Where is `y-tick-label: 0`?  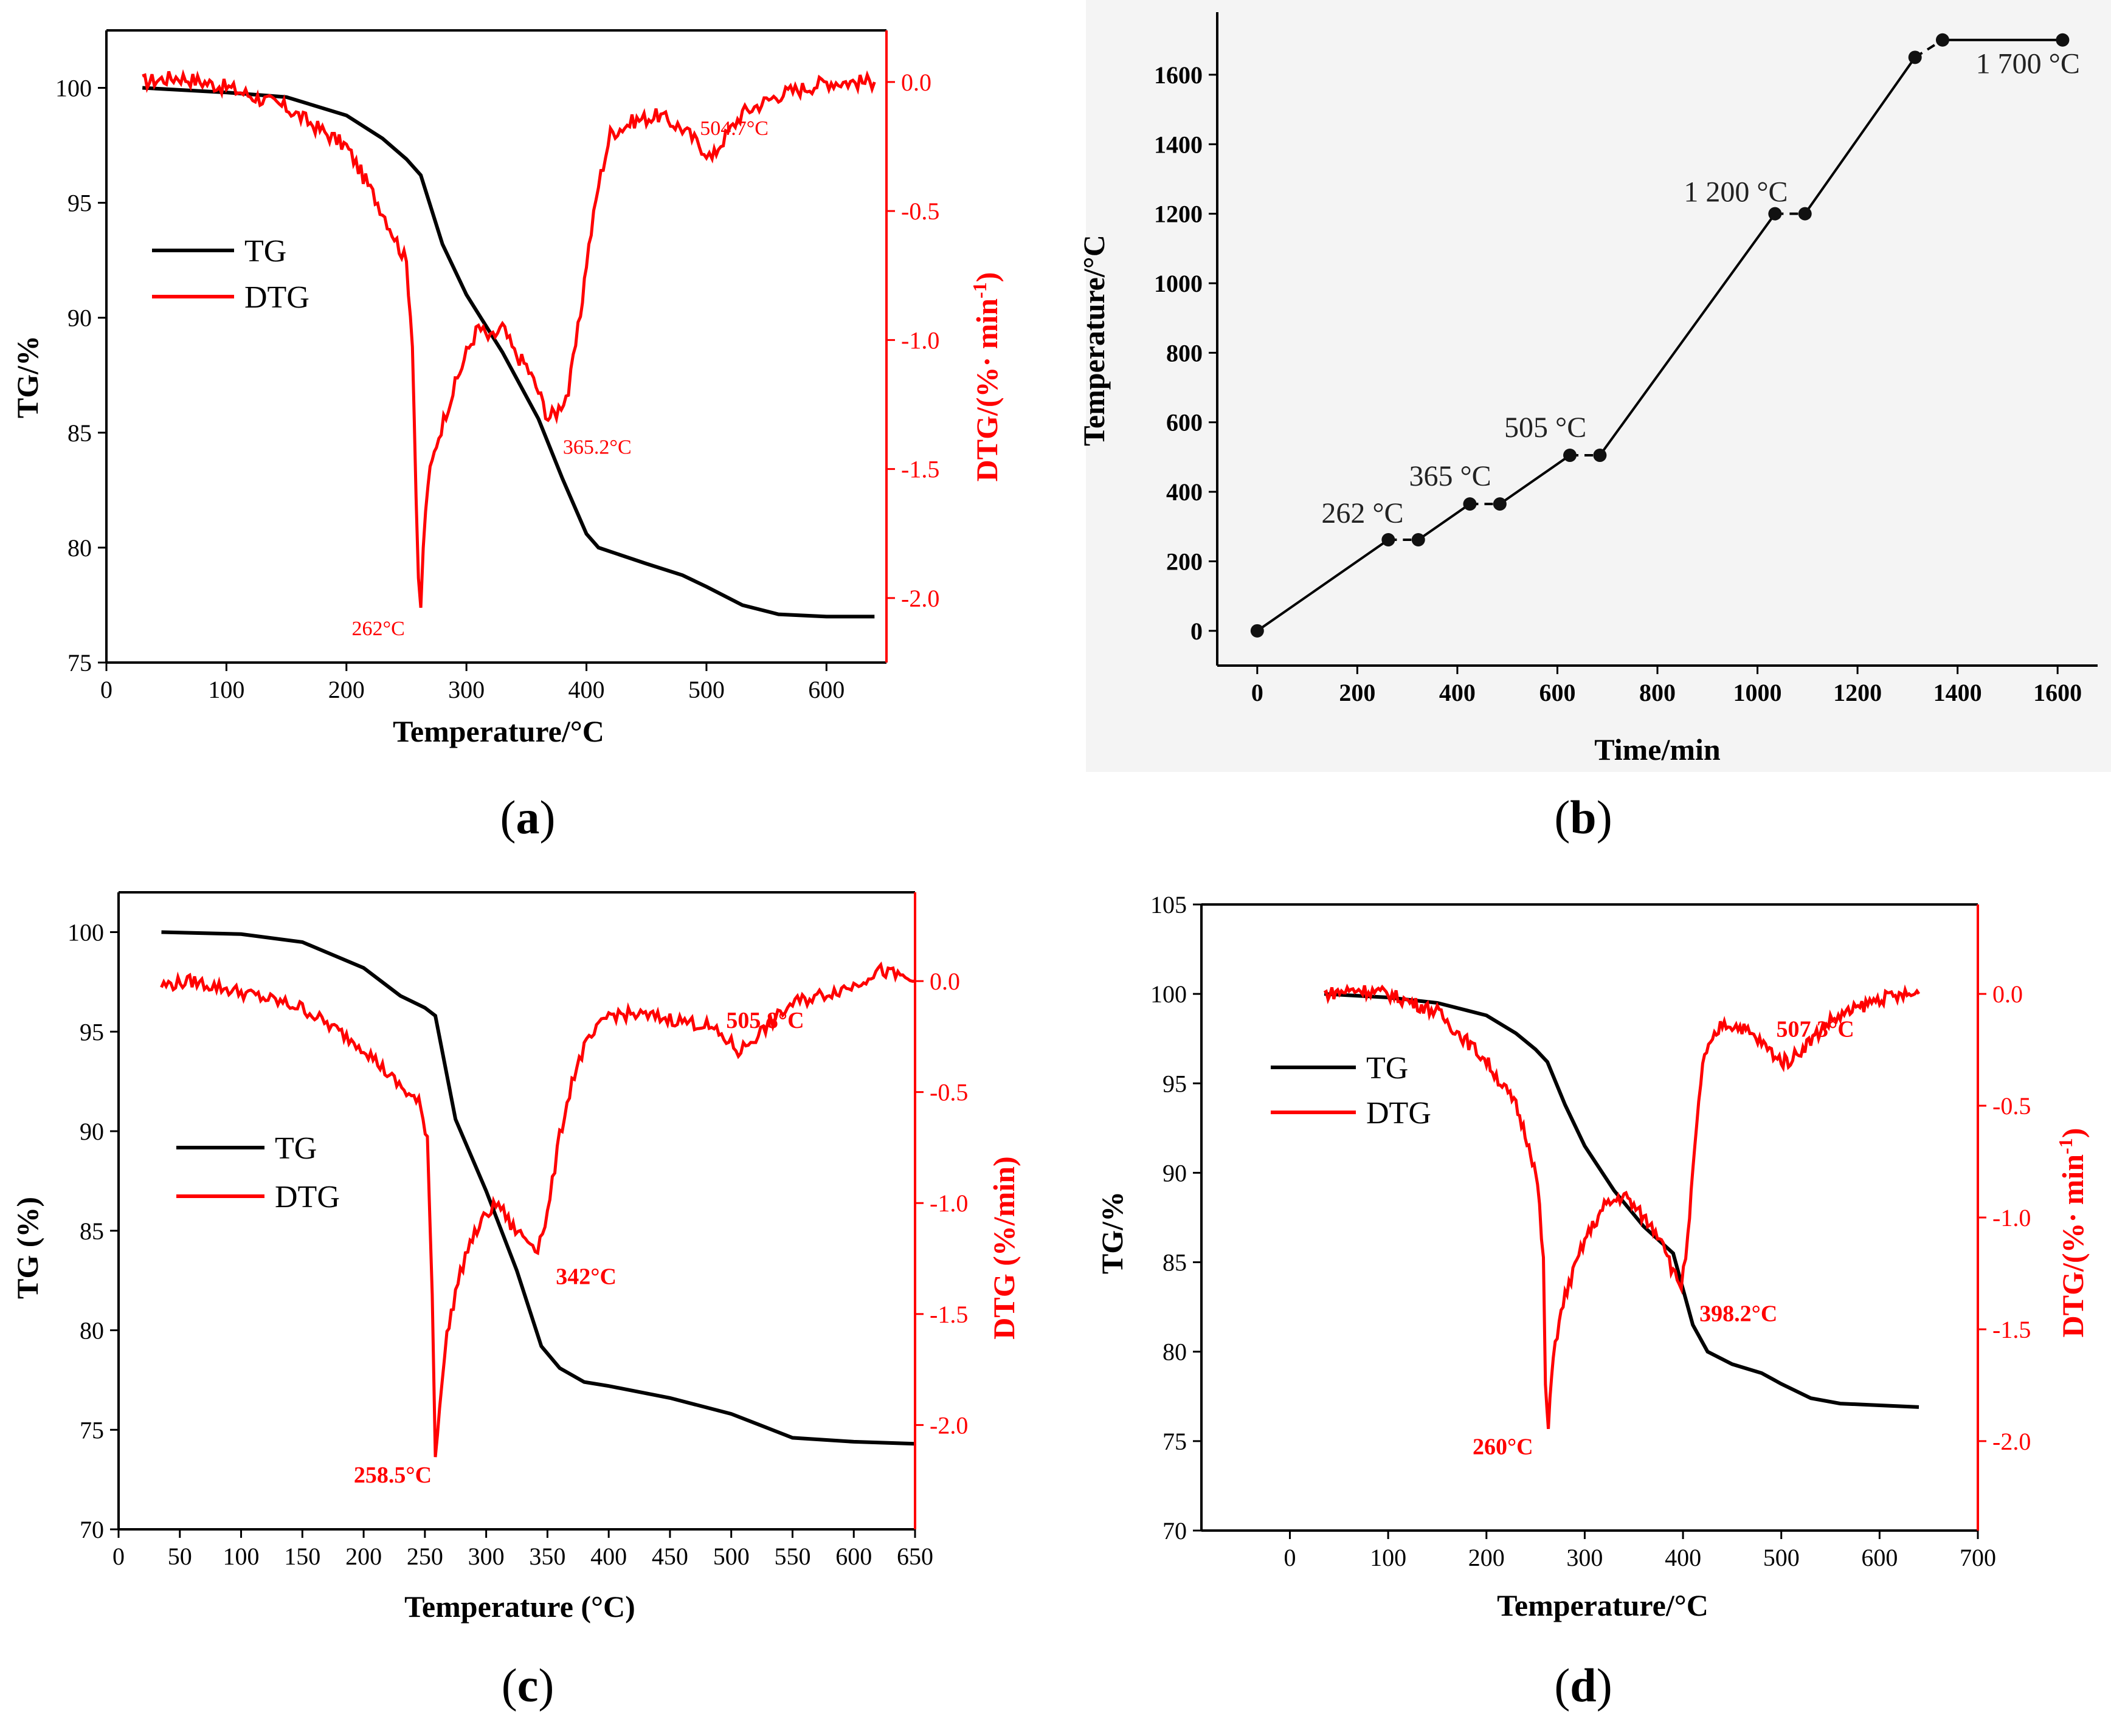
y-tick-label: 0 is located at coordinates (1196, 631).